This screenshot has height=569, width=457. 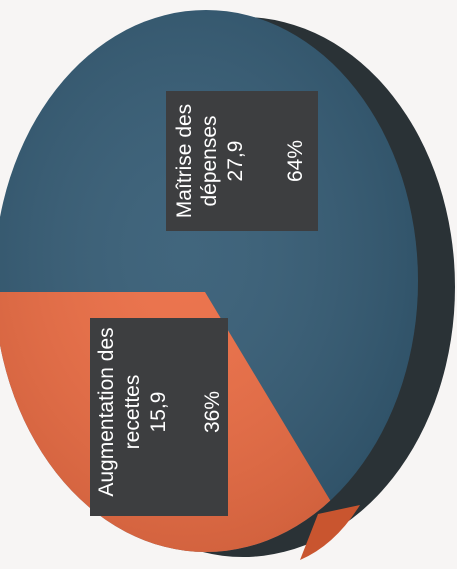 I want to click on label-augmentation-percent: 36%, so click(x=212, y=412).